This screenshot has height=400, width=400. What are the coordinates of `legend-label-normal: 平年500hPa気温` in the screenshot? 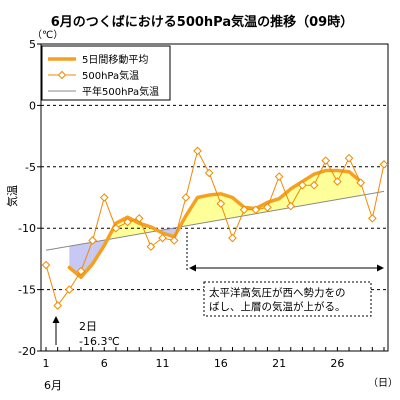 It's located at (120, 91).